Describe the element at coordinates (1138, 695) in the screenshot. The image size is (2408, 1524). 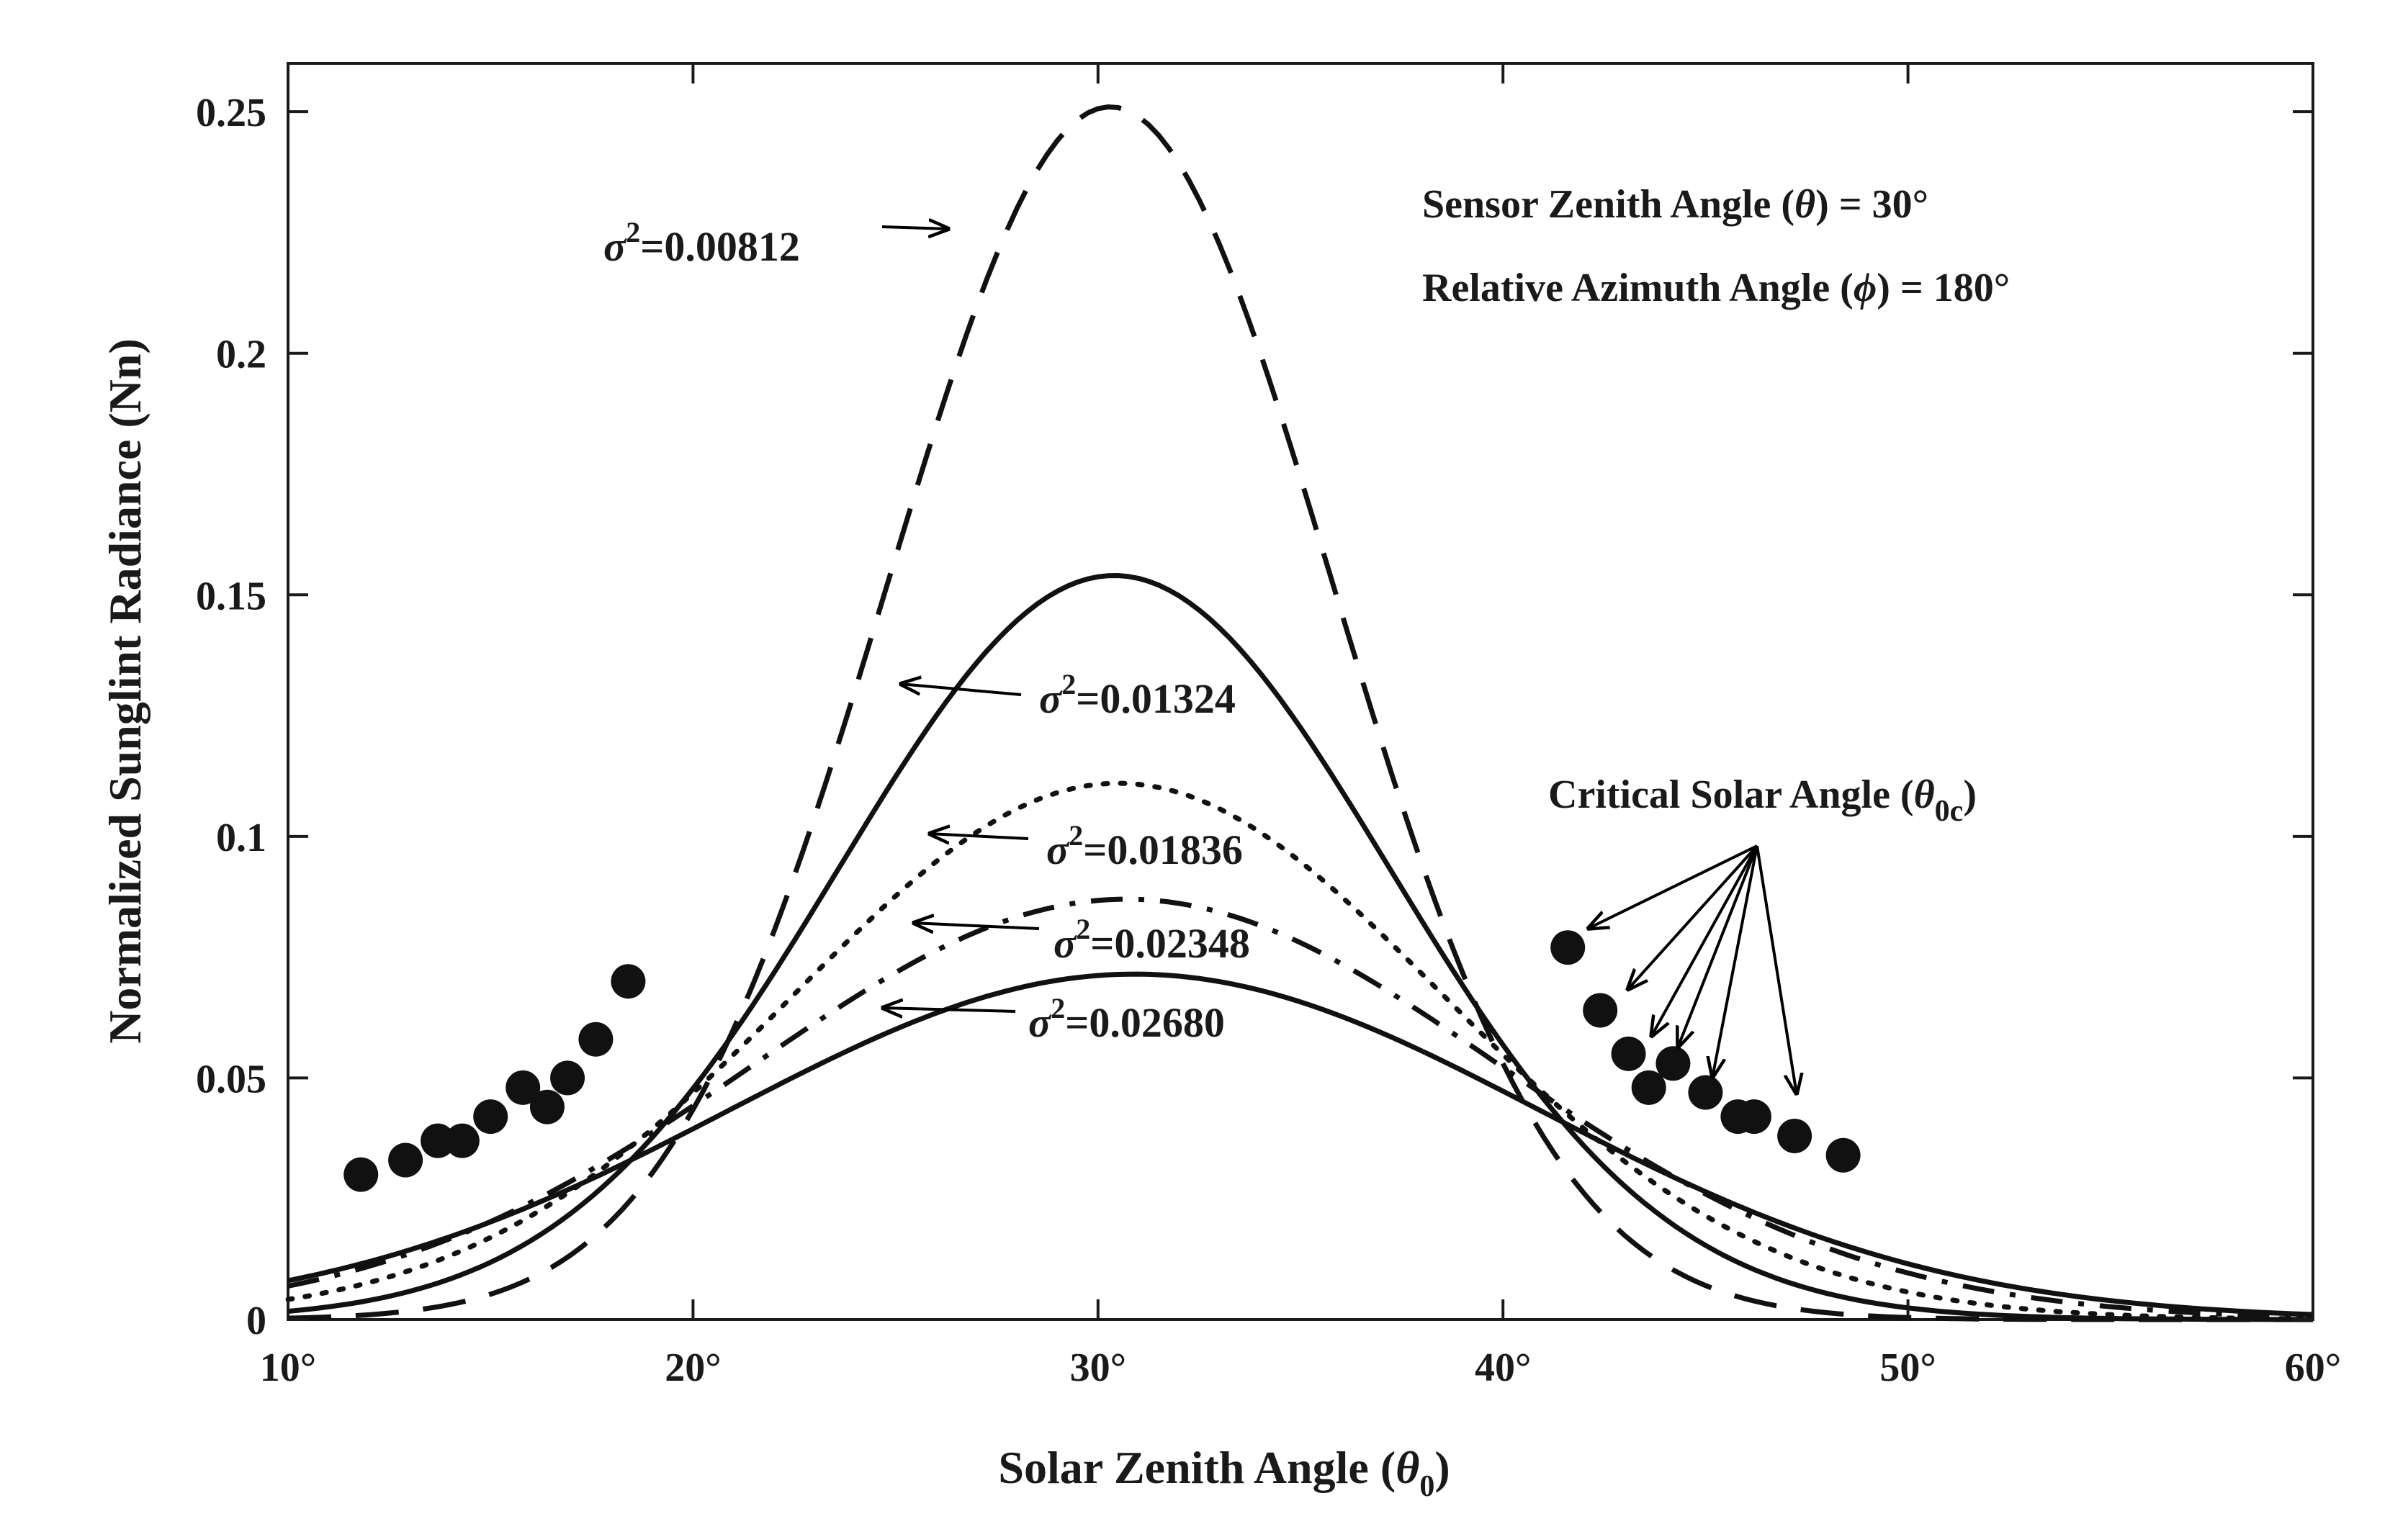
I see `series-label-01324: σ2=0.01324` at that location.